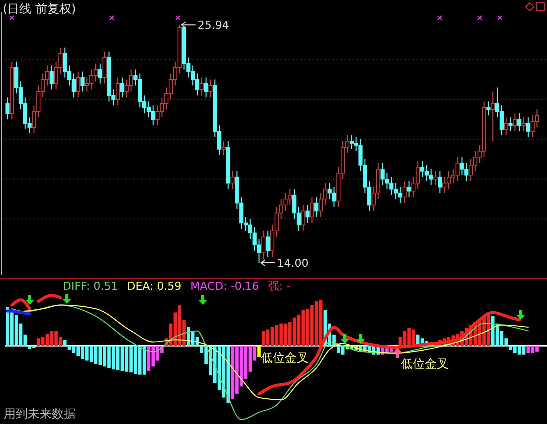 The height and width of the screenshot is (424, 547). What do you see at coordinates (225, 286) in the screenshot?
I see `series-label: MACD: -0.16` at bounding box center [225, 286].